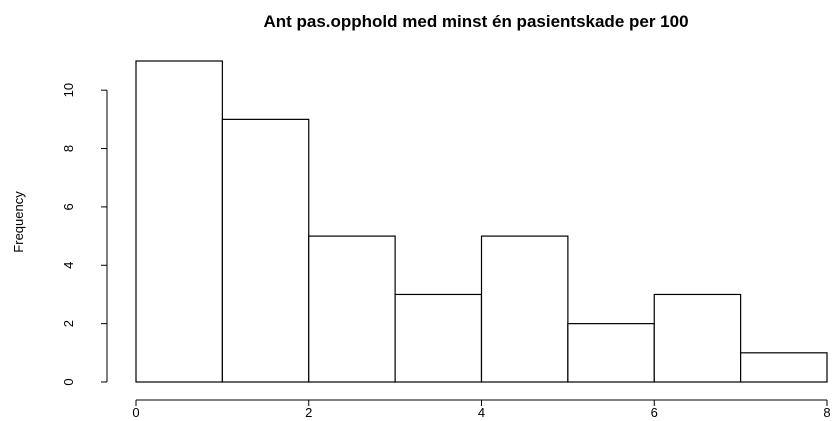 This screenshot has width=832, height=421. What do you see at coordinates (68, 381) in the screenshot?
I see `y-tick-label: 0` at bounding box center [68, 381].